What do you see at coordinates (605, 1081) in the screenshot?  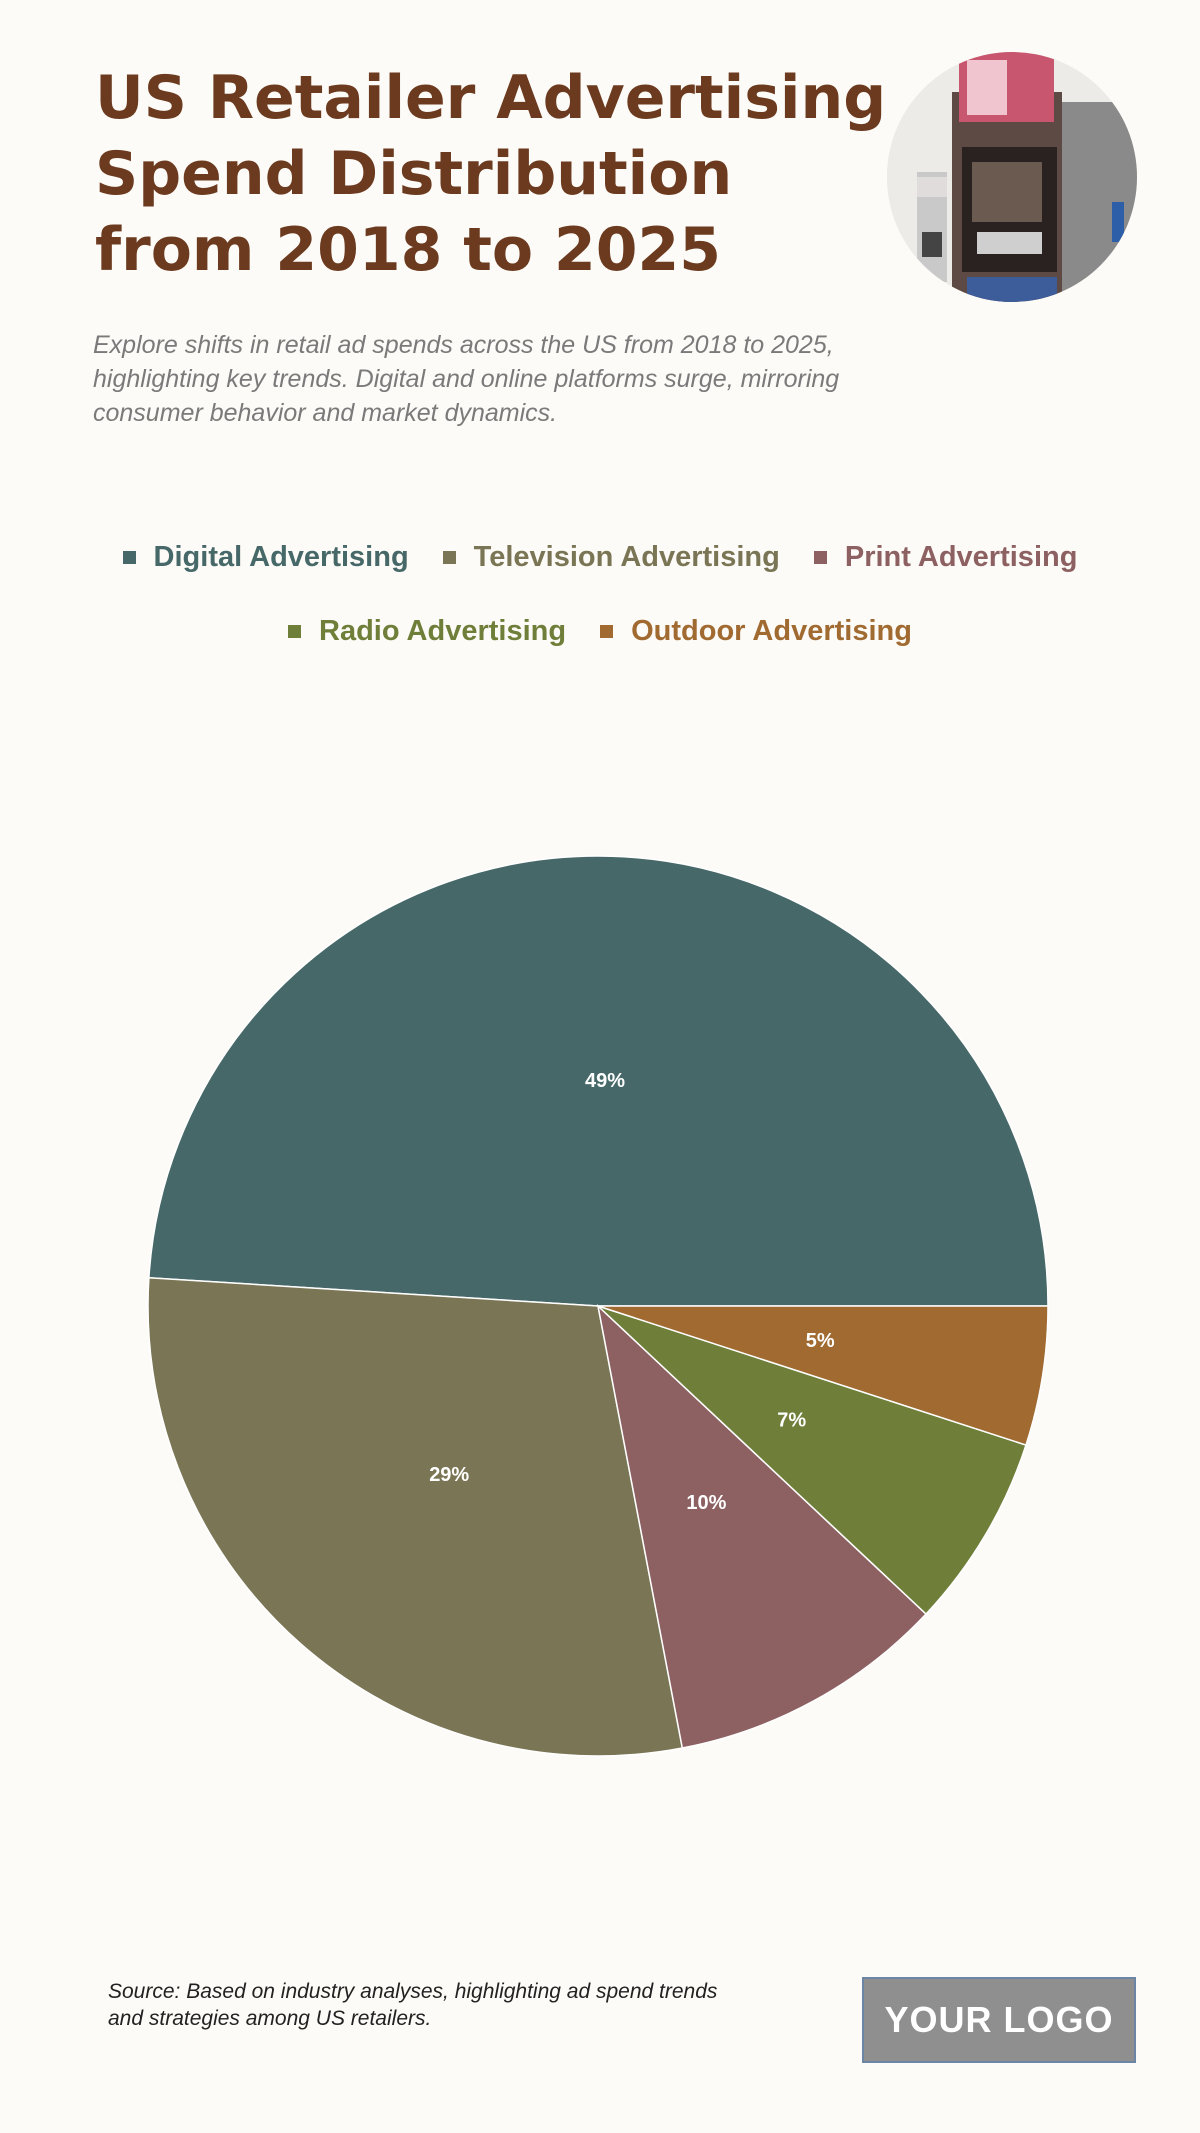 I see `slice-label: 49%` at bounding box center [605, 1081].